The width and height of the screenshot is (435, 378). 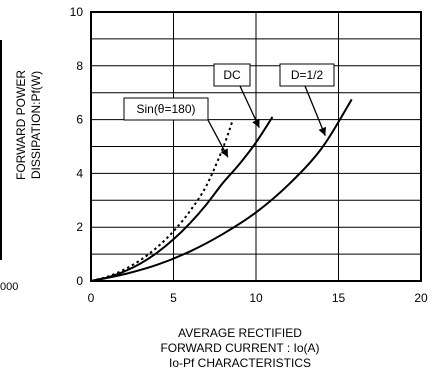 I want to click on x-axis-label-line-2: FORWARD CURRENT : Io(A), so click(x=240, y=348).